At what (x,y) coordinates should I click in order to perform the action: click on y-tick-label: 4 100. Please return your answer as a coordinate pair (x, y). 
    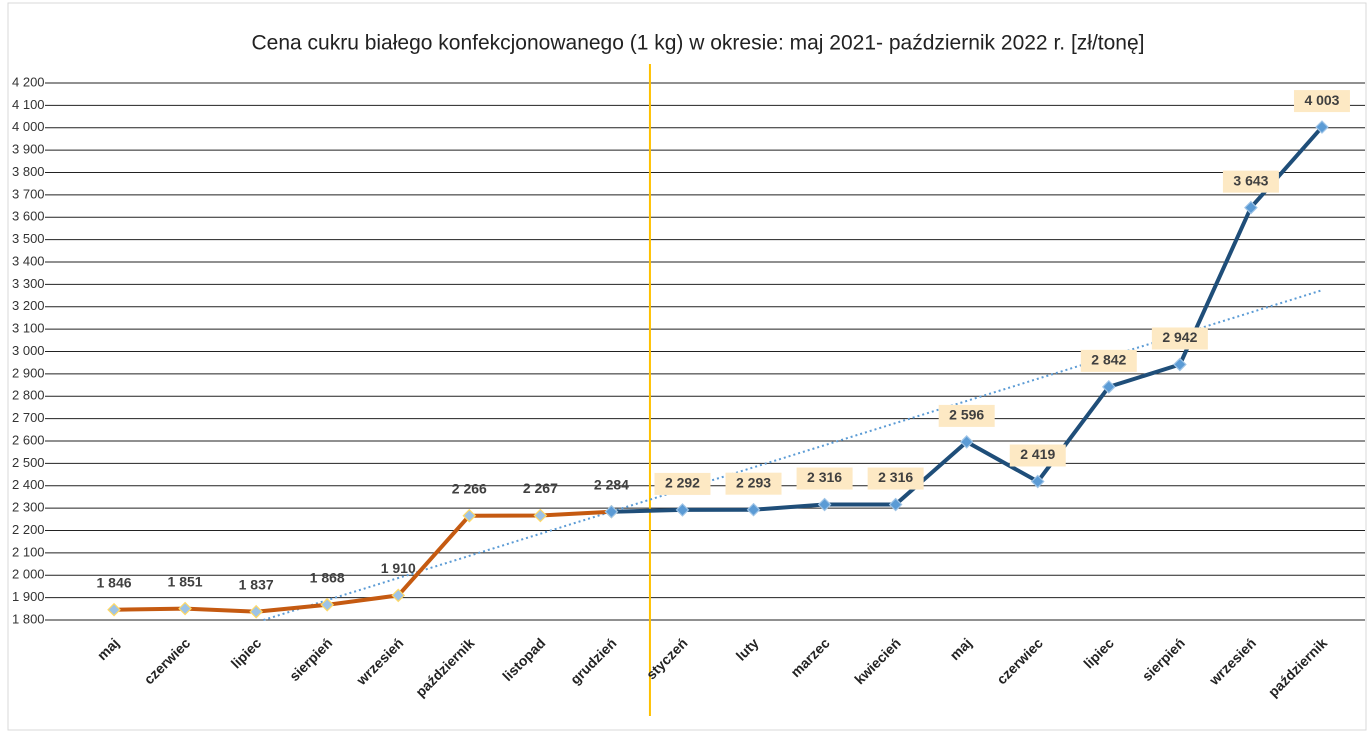
    Looking at the image, I should click on (28, 104).